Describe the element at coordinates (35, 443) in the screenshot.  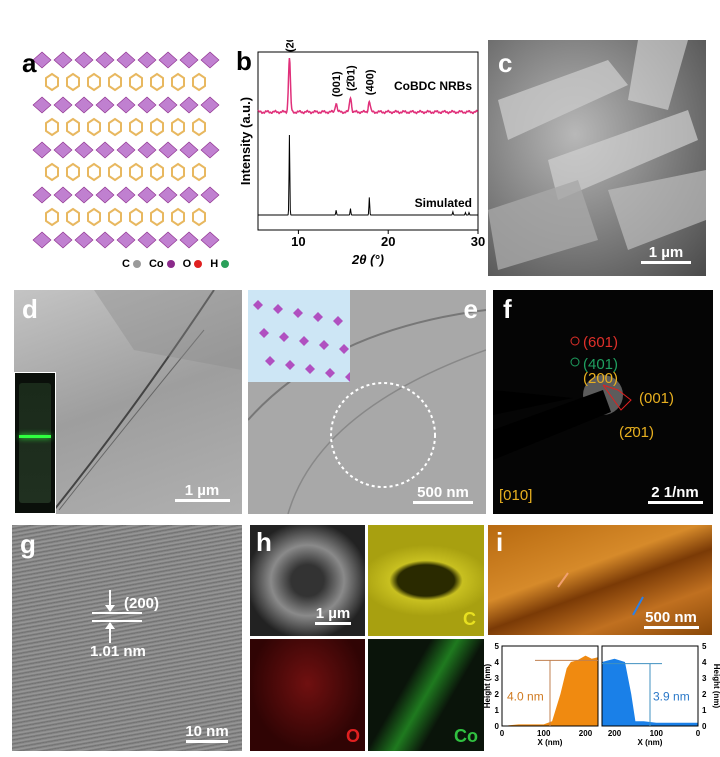
I see `inset-dispersion-photo` at that location.